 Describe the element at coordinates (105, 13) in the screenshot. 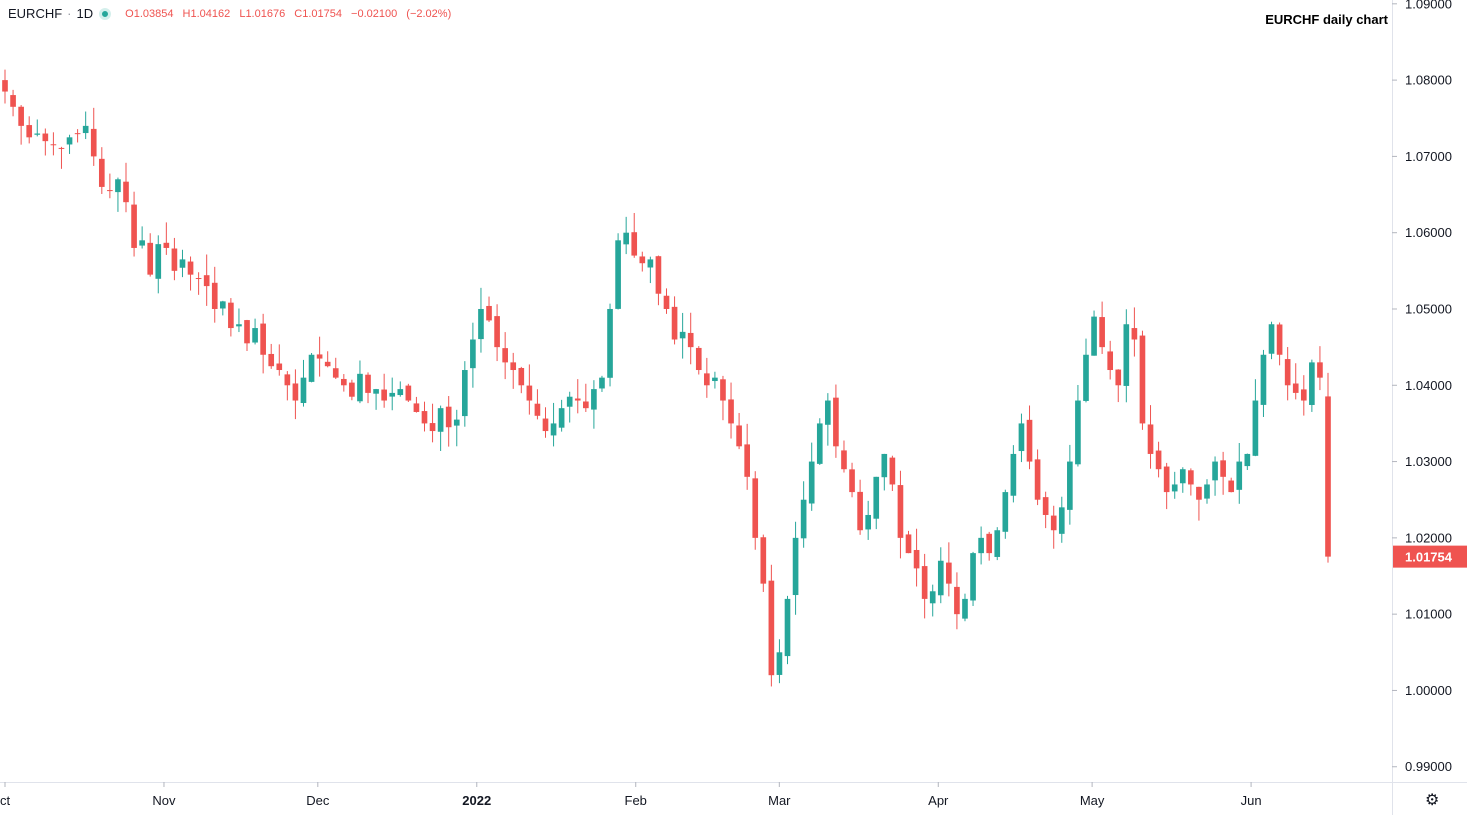

I see `market-status-icon` at that location.